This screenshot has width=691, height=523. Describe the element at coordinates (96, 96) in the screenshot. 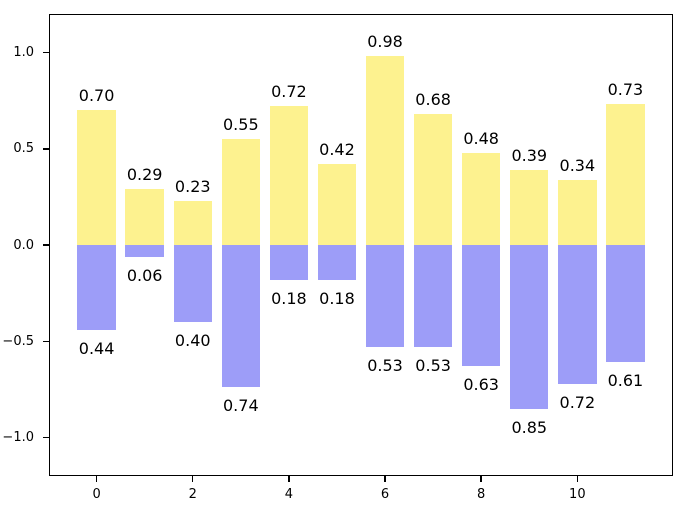

I see `bar-value-label: 0.70` at that location.